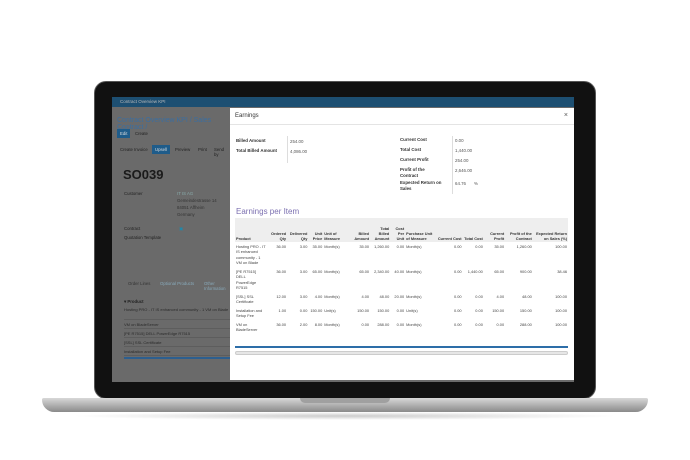  I want to click on column-header: Product, so click(251, 230).